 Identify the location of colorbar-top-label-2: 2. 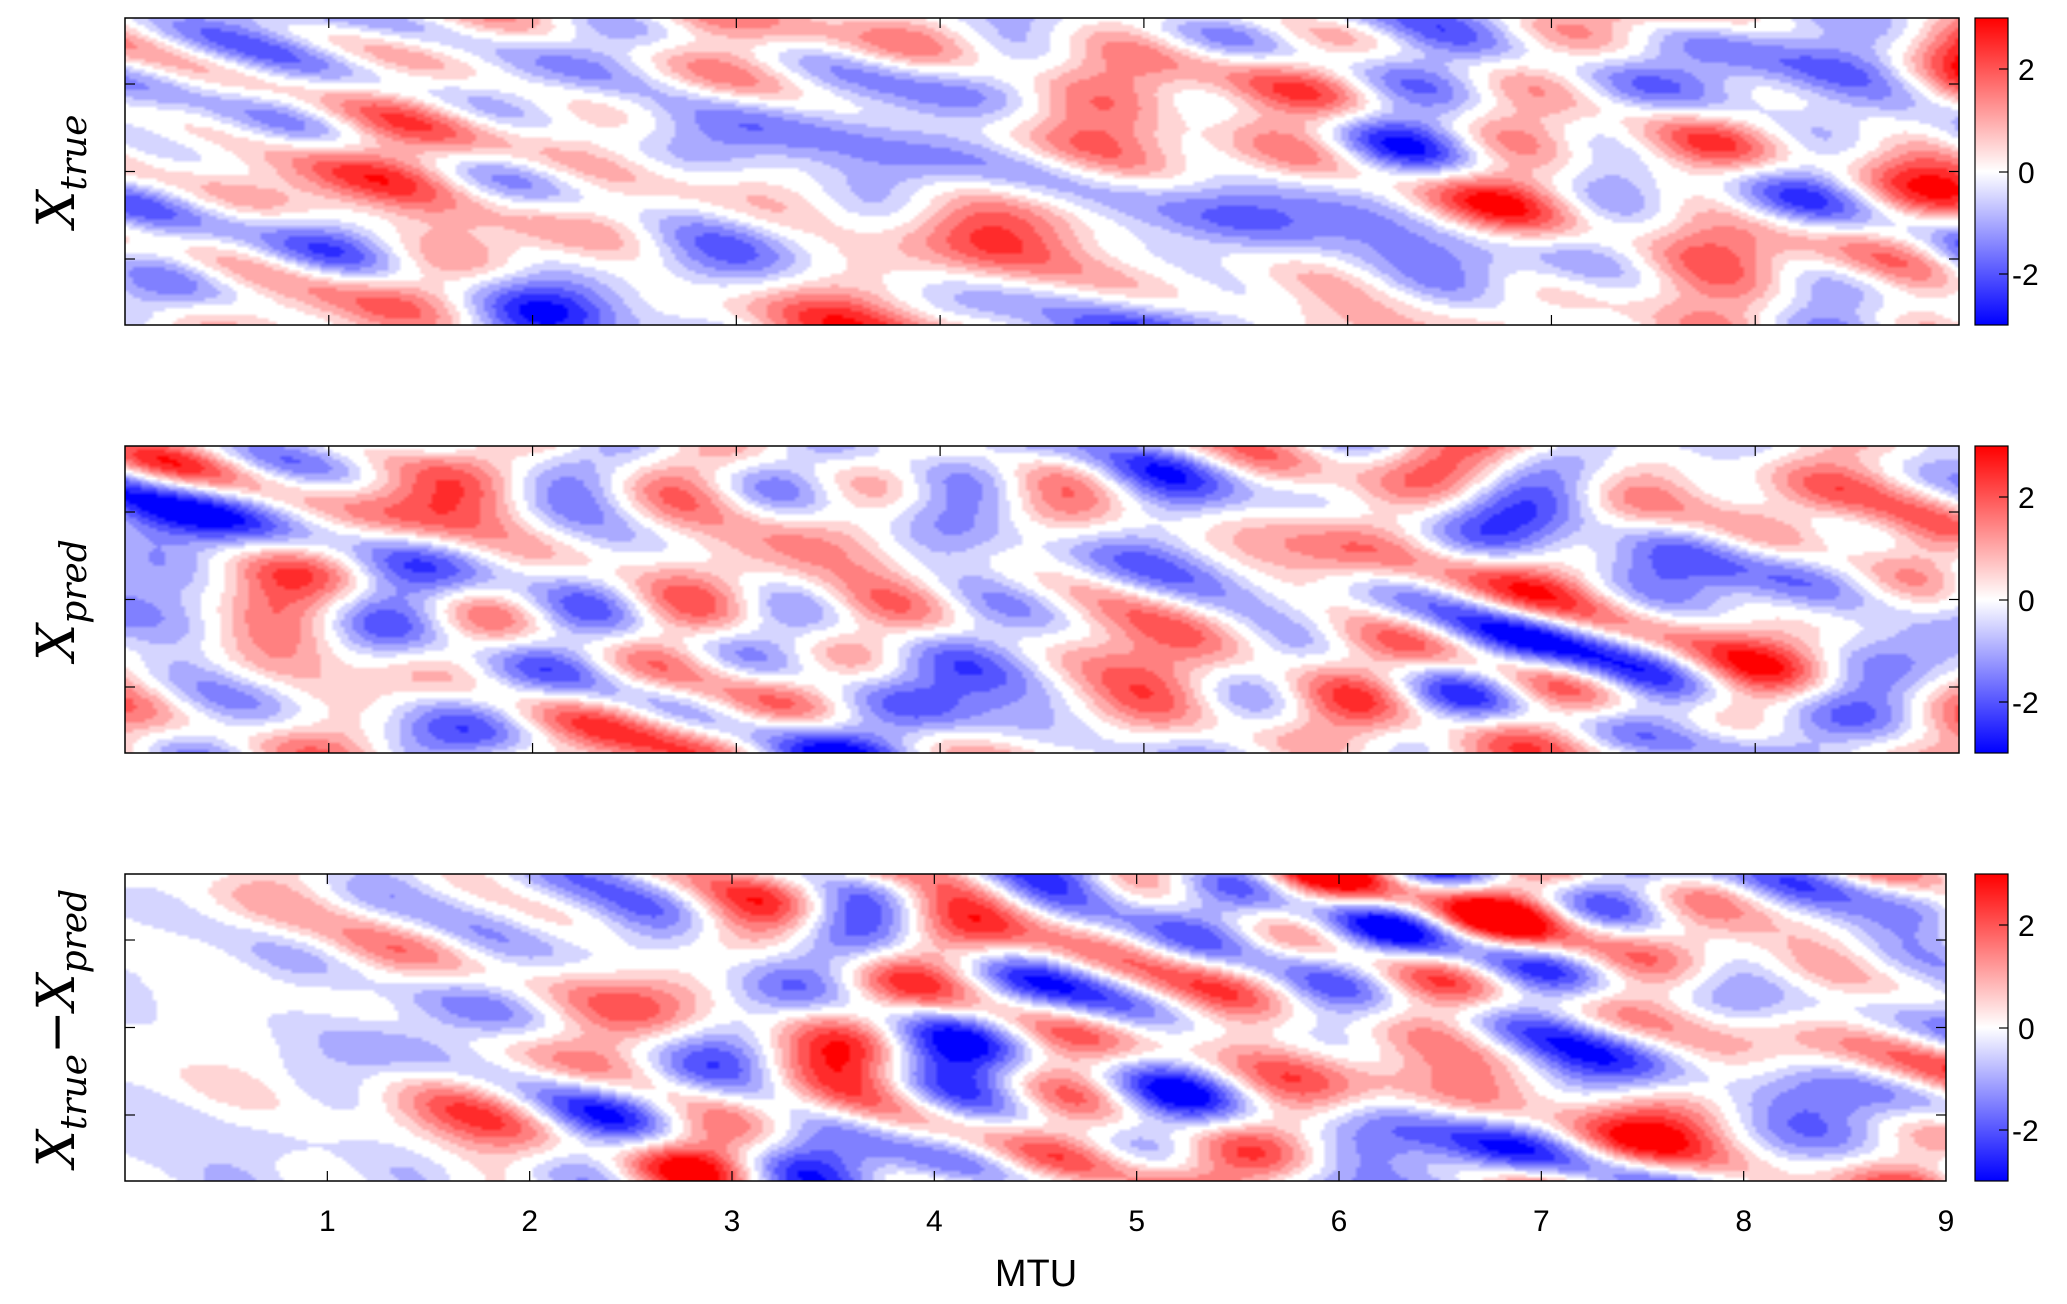
(2026, 70).